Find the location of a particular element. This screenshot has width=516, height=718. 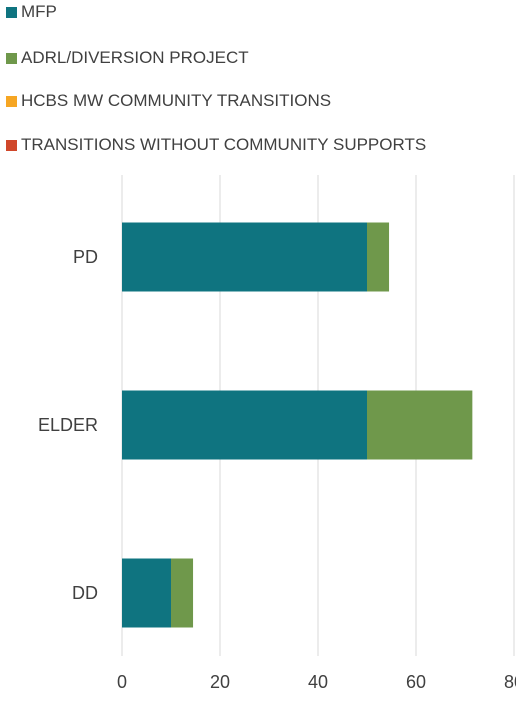

category-label-elder: ELDER is located at coordinates (68, 425).